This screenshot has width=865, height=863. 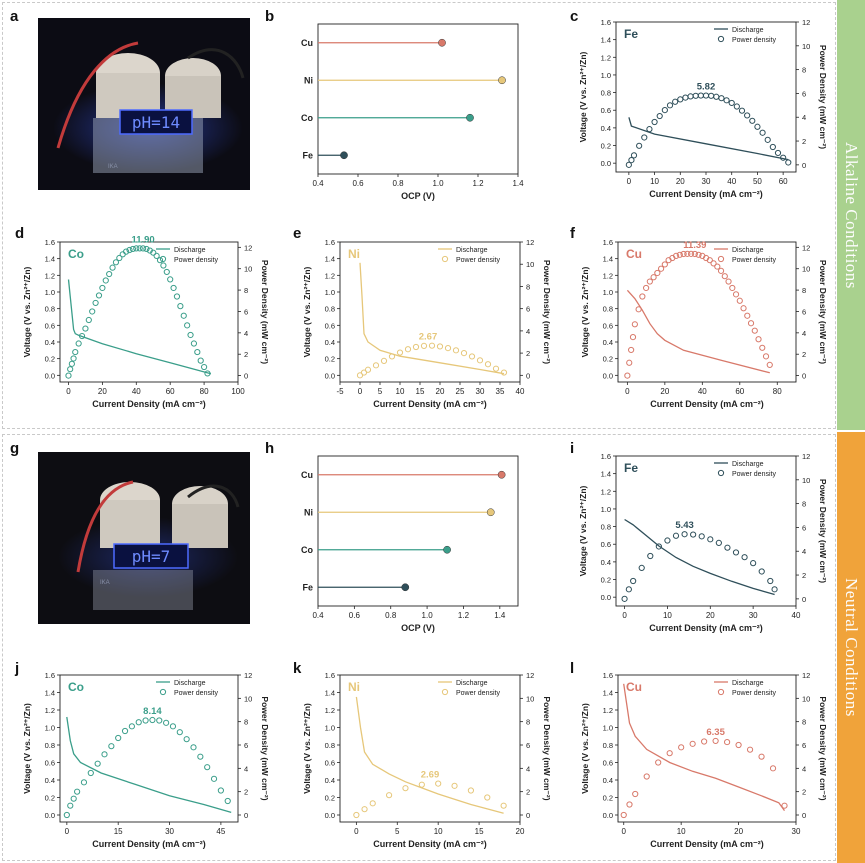 I want to click on chart-j-y2tick-label-6: 12, so click(x=248, y=675).